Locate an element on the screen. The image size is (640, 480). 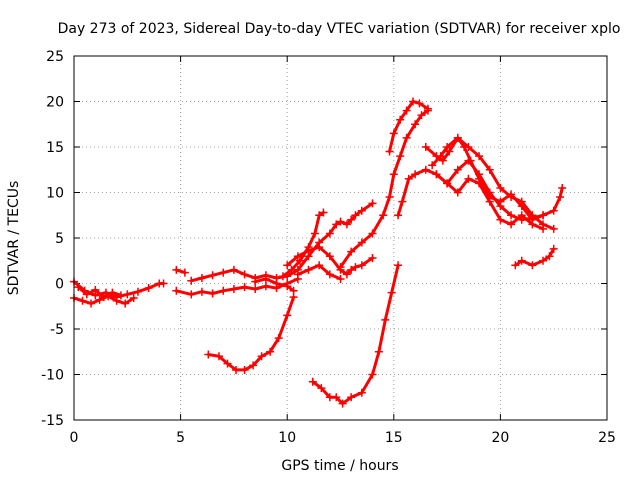
y-tick-label: -10 is located at coordinates (52, 376).